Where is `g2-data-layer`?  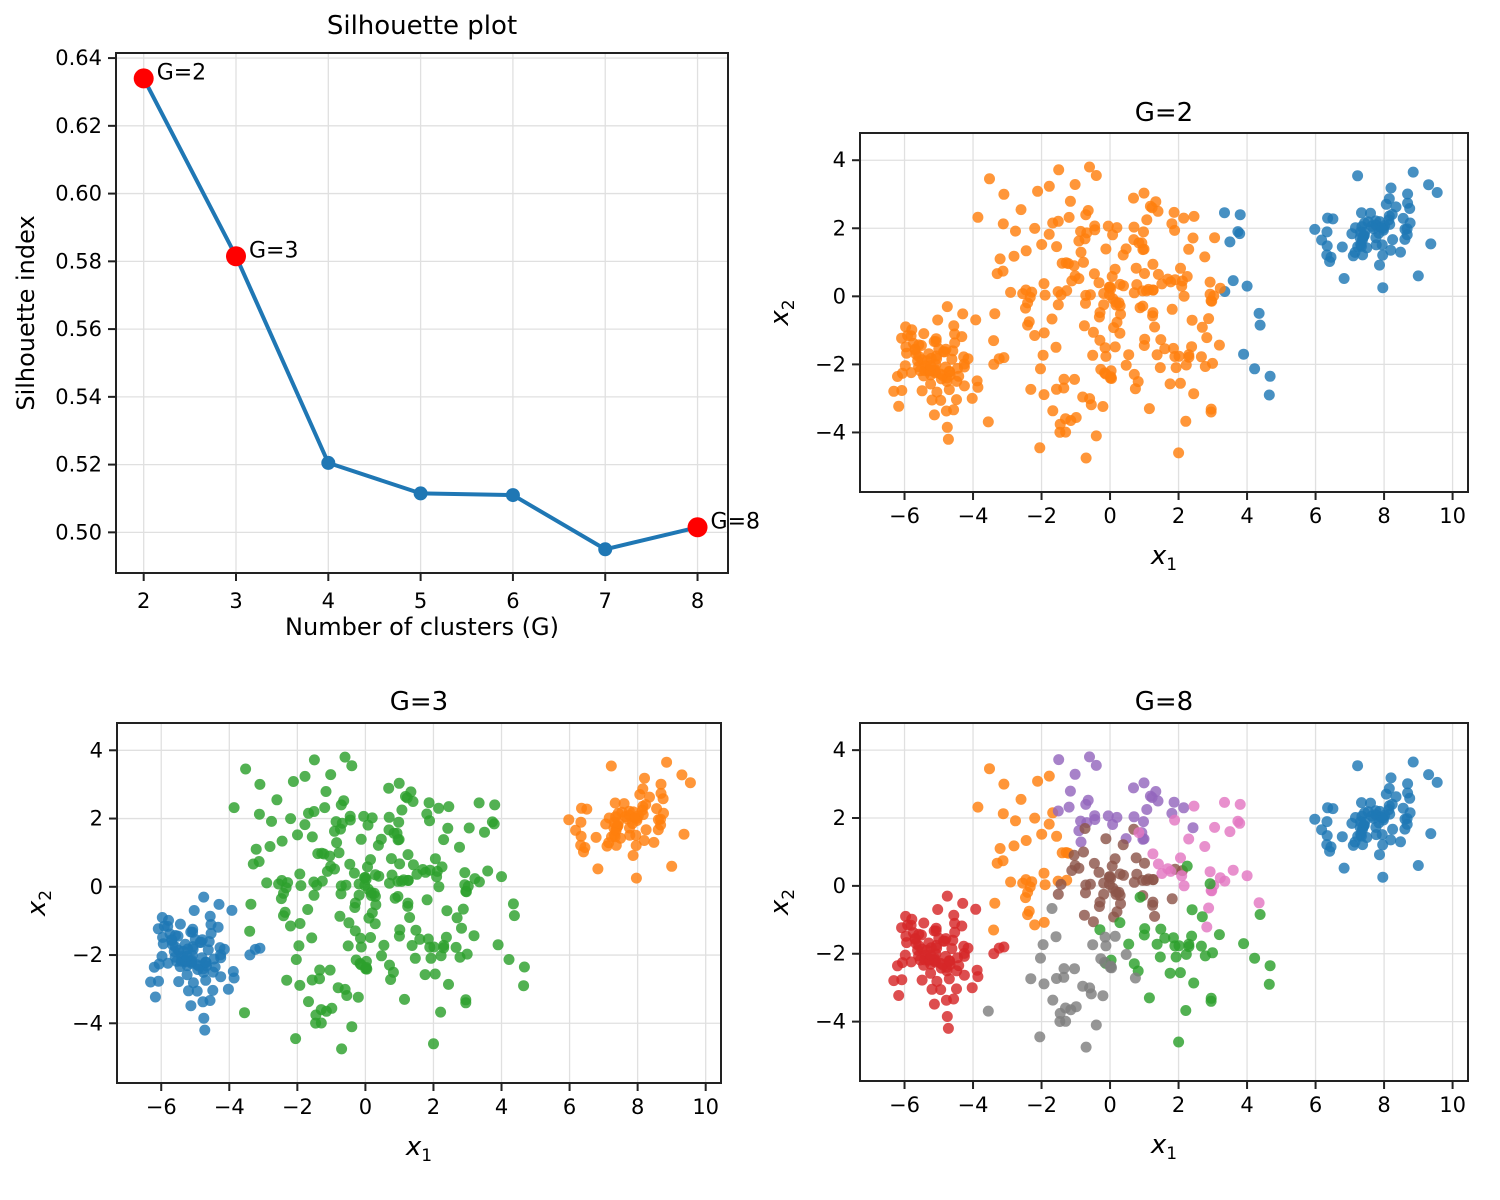 g2-data-layer is located at coordinates (1165, 312).